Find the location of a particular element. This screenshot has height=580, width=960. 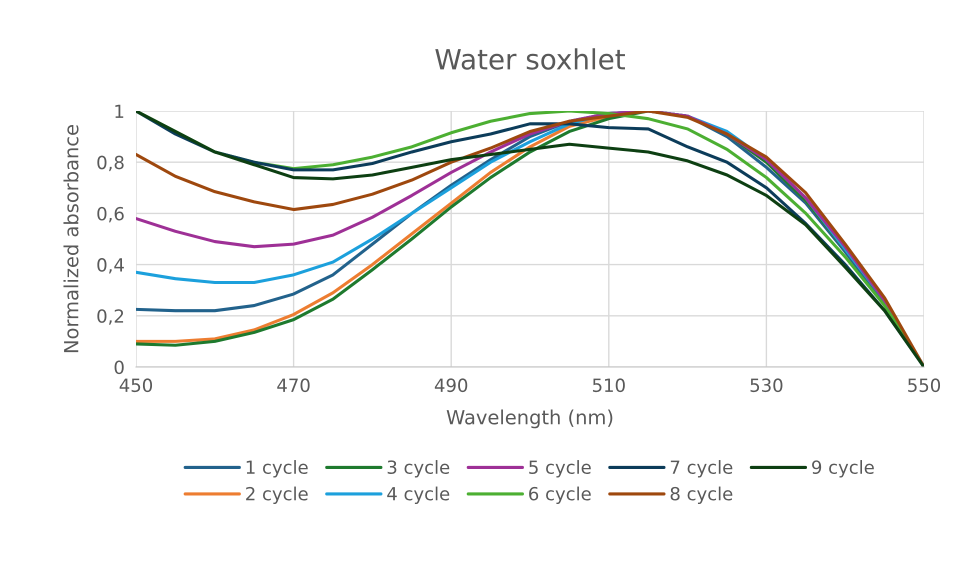

legend-label: 8 cycle is located at coordinates (701, 495).